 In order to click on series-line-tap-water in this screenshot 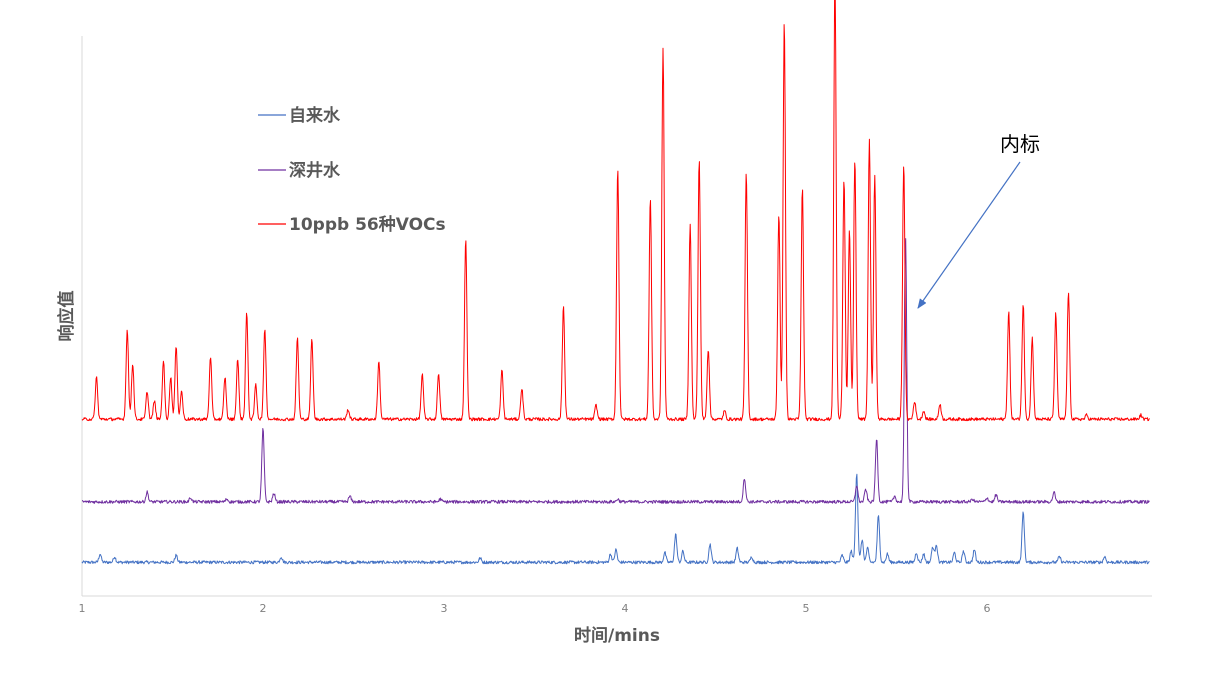, I will do `click(615, 519)`.